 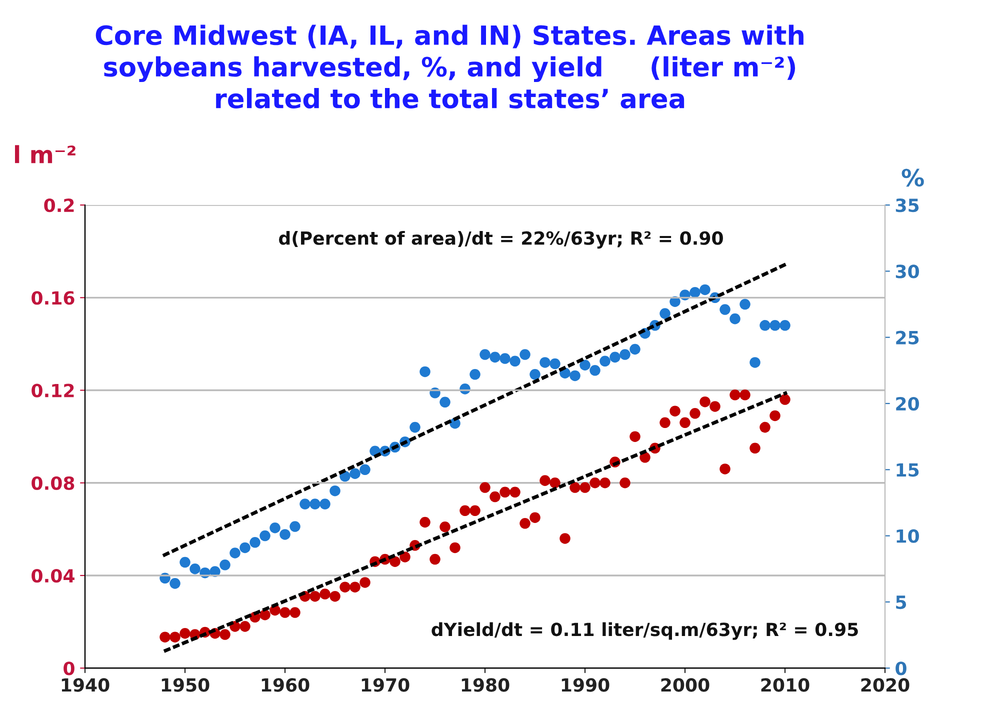 I want to click on y-axis-title: l m⁻², so click(x=45, y=154).